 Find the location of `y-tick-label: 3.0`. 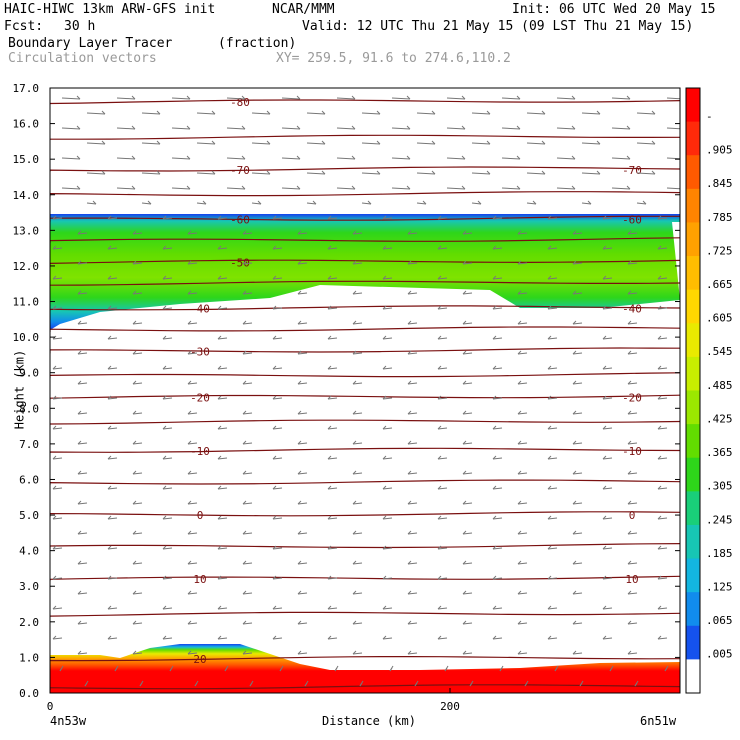

y-tick-label: 3.0 is located at coordinates (29, 586).